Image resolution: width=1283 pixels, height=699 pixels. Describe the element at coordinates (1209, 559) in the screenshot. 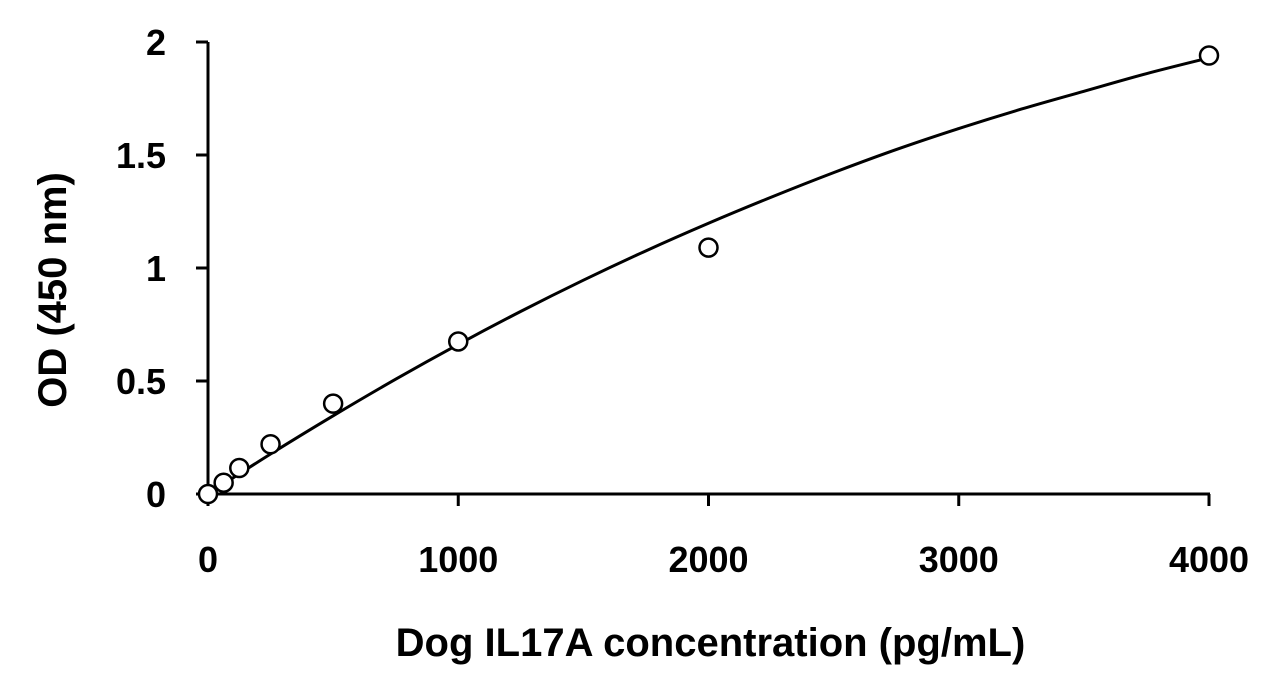

I see `x-tick-label: 4000` at that location.